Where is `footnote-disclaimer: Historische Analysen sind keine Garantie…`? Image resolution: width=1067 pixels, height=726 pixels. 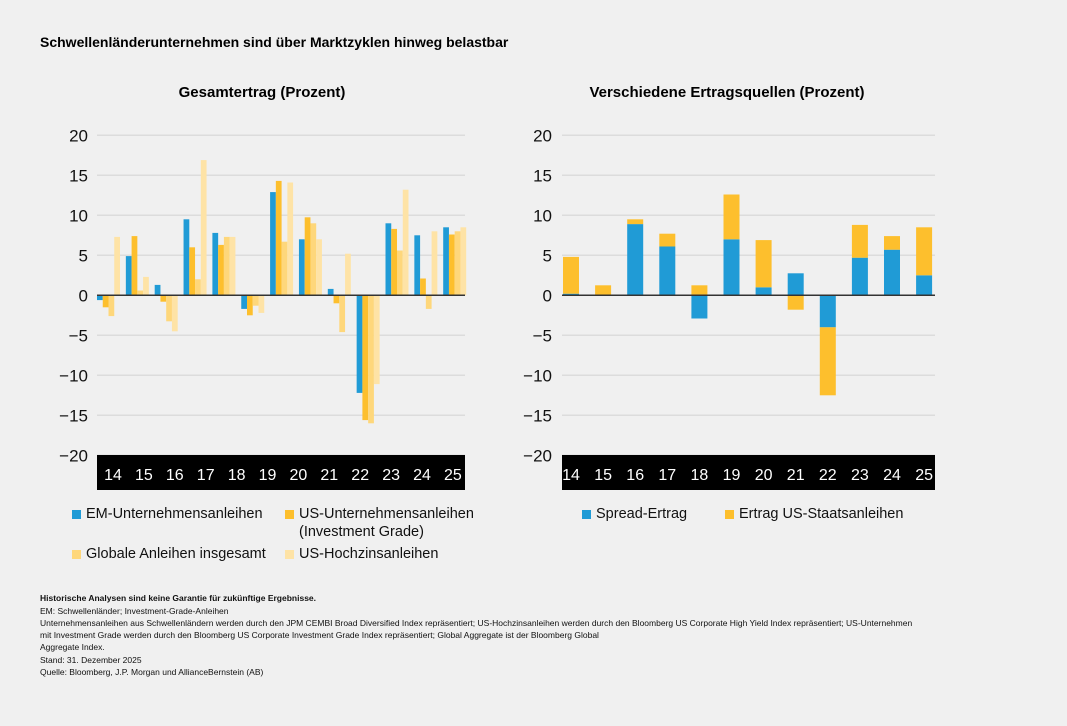
footnote-disclaimer: Historische Analysen sind keine Garantie… is located at coordinates (178, 598).